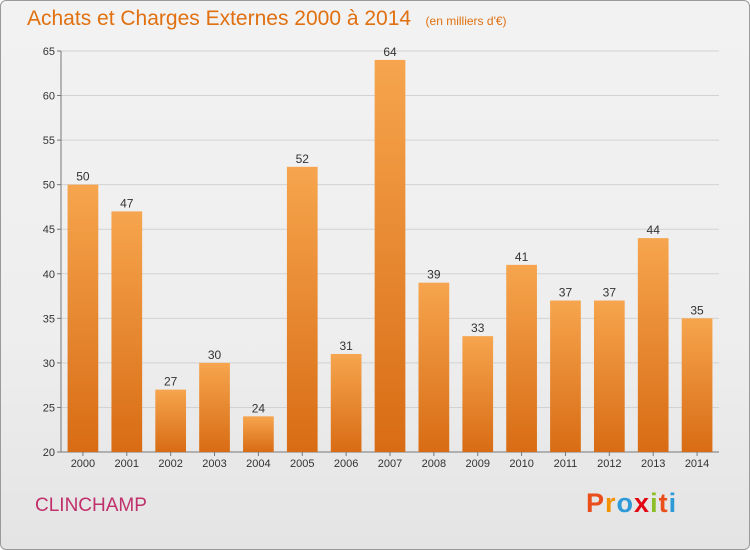  What do you see at coordinates (477, 464) in the screenshot?
I see `x-tick-label-2009: 2009` at bounding box center [477, 464].